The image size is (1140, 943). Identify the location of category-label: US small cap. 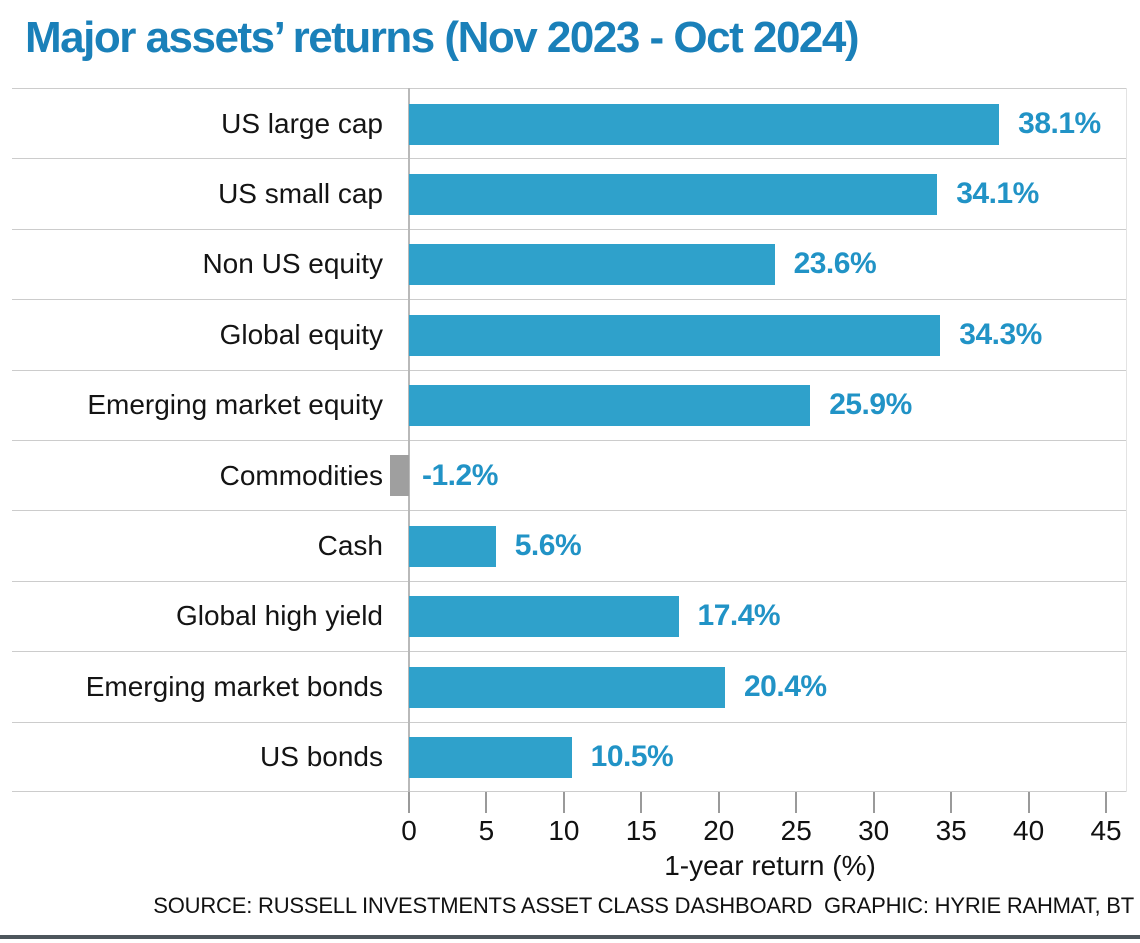
(300, 194).